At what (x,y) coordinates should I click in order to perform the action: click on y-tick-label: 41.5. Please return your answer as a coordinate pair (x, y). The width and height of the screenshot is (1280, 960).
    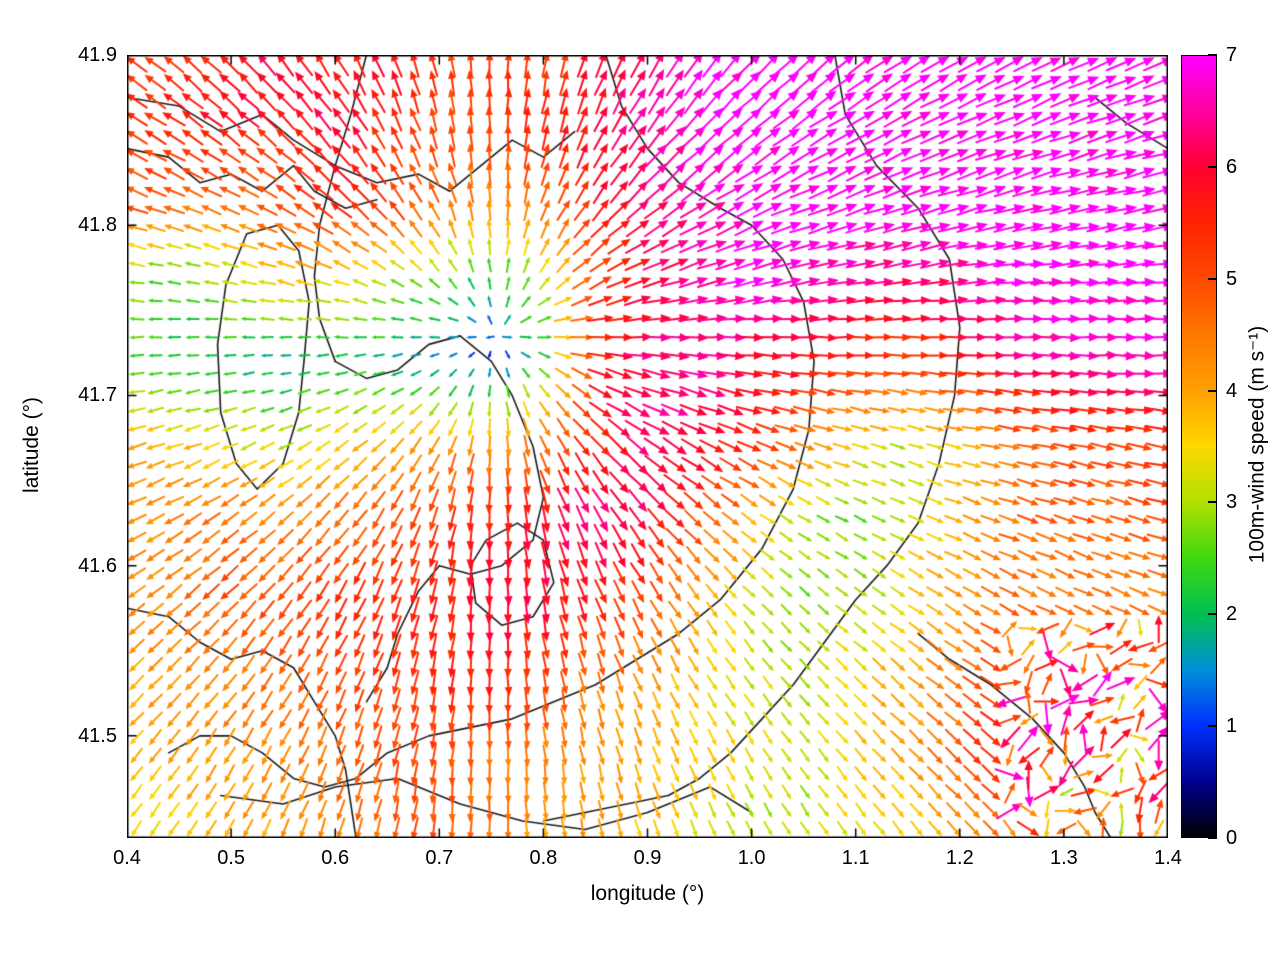
    Looking at the image, I should click on (97, 735).